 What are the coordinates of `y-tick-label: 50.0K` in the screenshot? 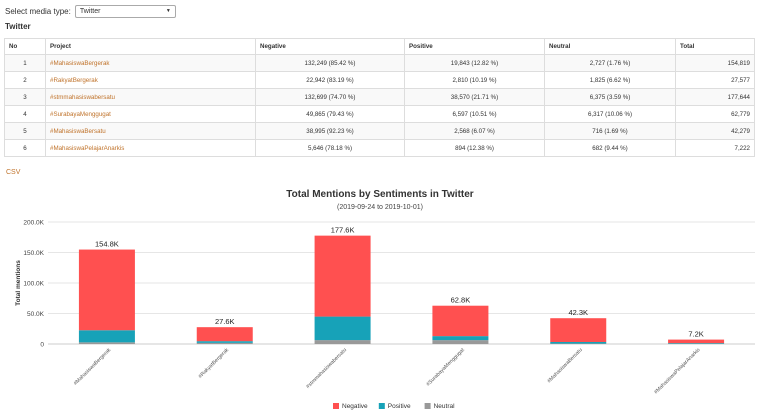 It's located at (36, 314).